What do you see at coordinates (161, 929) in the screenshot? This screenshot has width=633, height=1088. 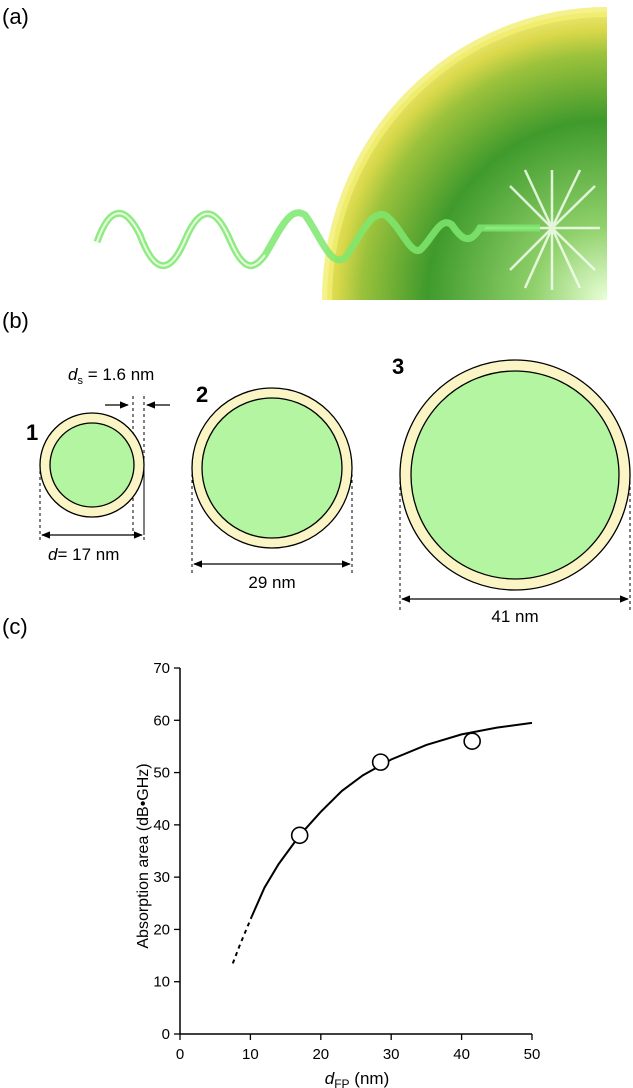 I see `y-tick-label: 20` at bounding box center [161, 929].